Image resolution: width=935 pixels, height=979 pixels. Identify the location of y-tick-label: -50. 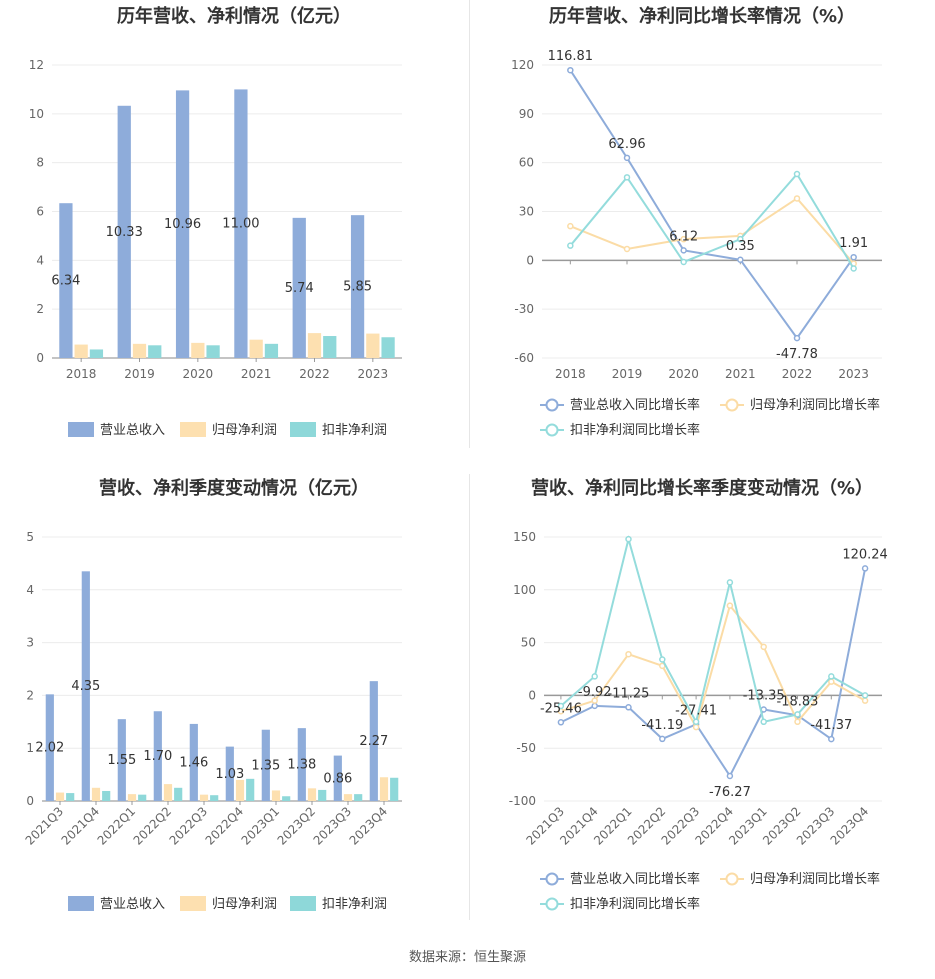
(526, 748).